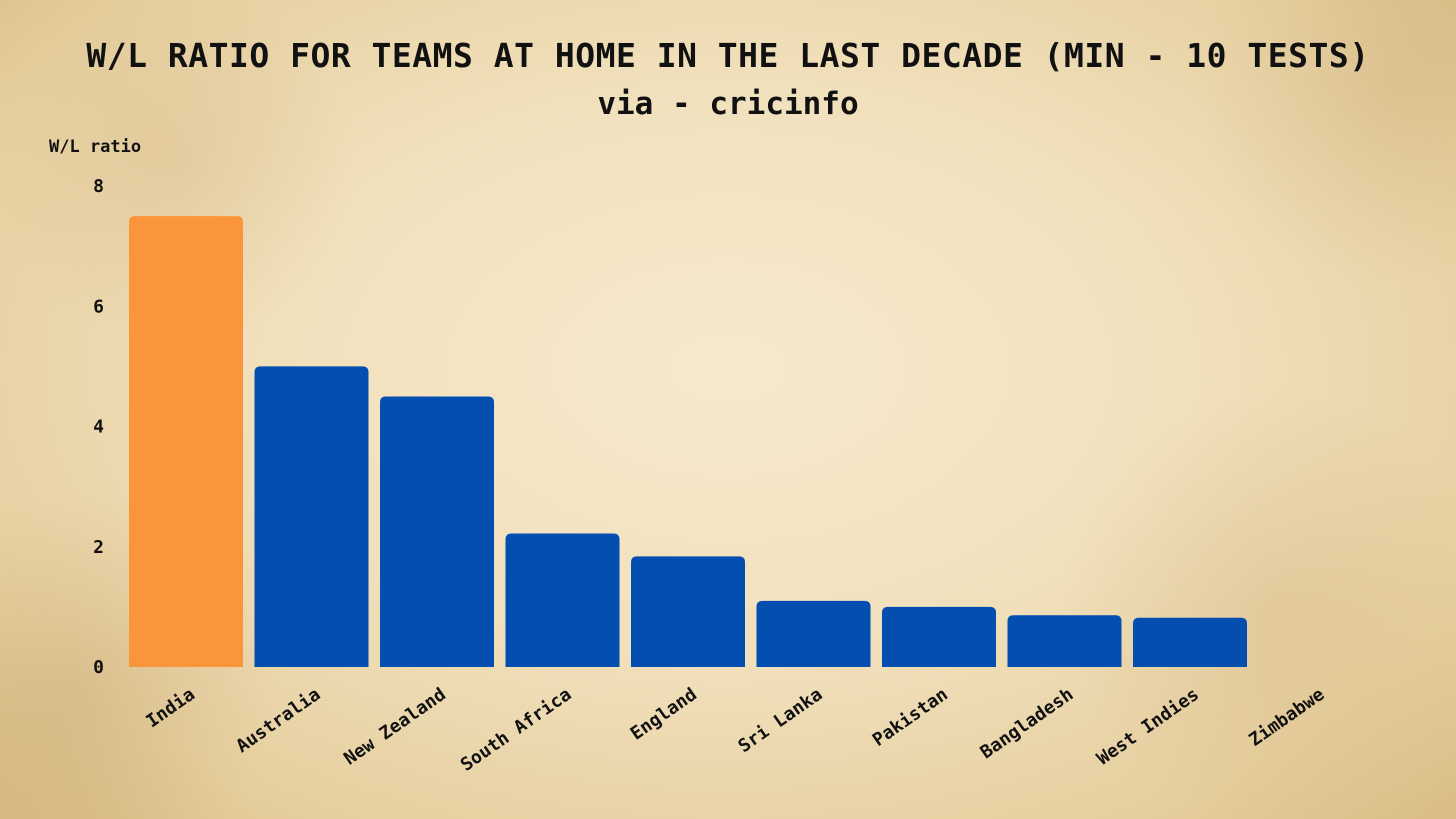 Image resolution: width=1456 pixels, height=819 pixels. I want to click on y-tick-label: 8, so click(98, 186).